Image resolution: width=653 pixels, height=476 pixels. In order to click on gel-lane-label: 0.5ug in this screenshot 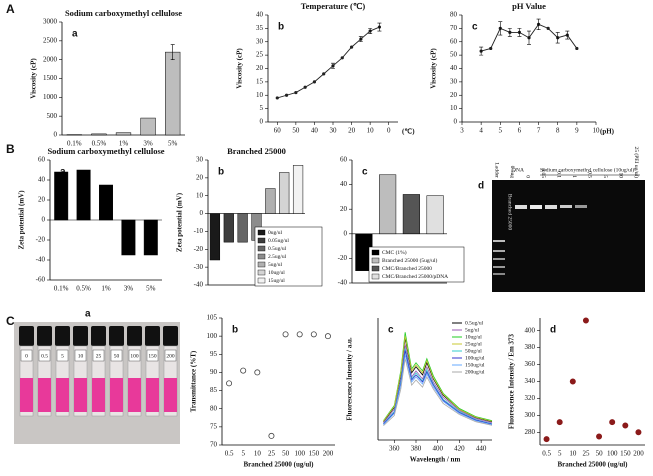, I will do `click(512, 172)`.